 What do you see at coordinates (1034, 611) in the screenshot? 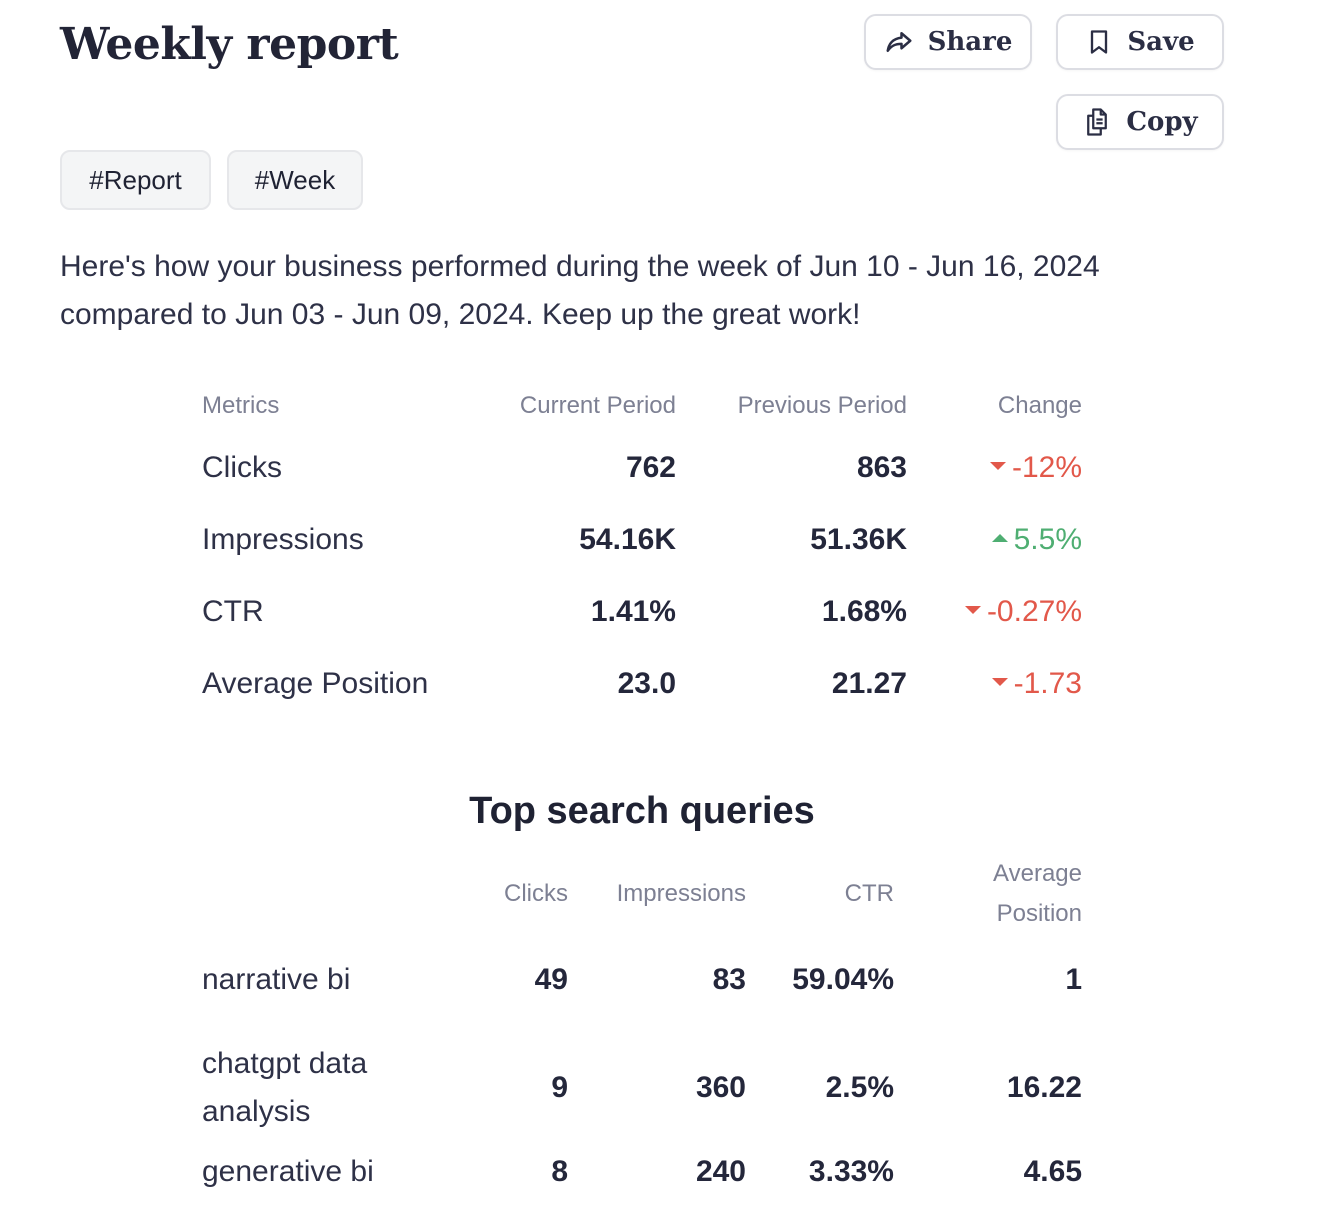
I see `metric-change-value: -0.27%` at bounding box center [1034, 611].